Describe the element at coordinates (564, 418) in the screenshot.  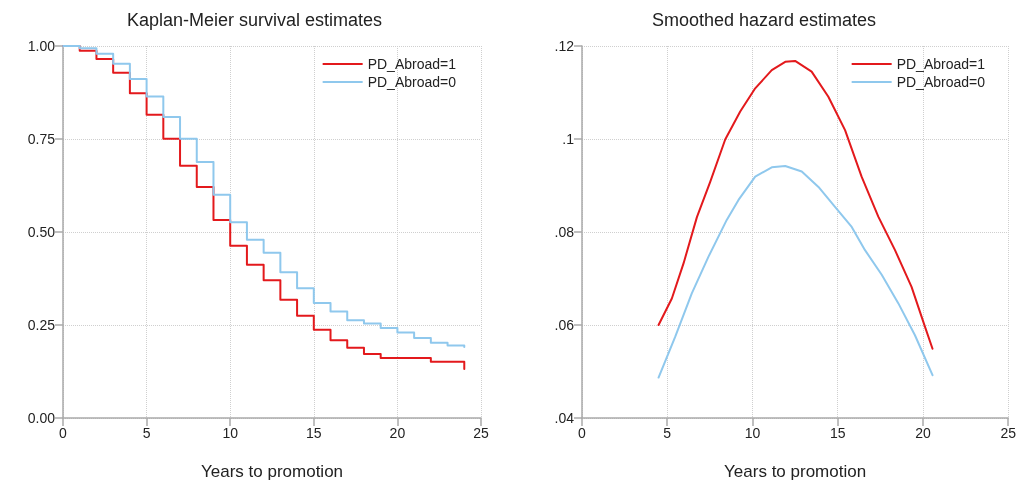
I see `y-tick-label: .04` at that location.